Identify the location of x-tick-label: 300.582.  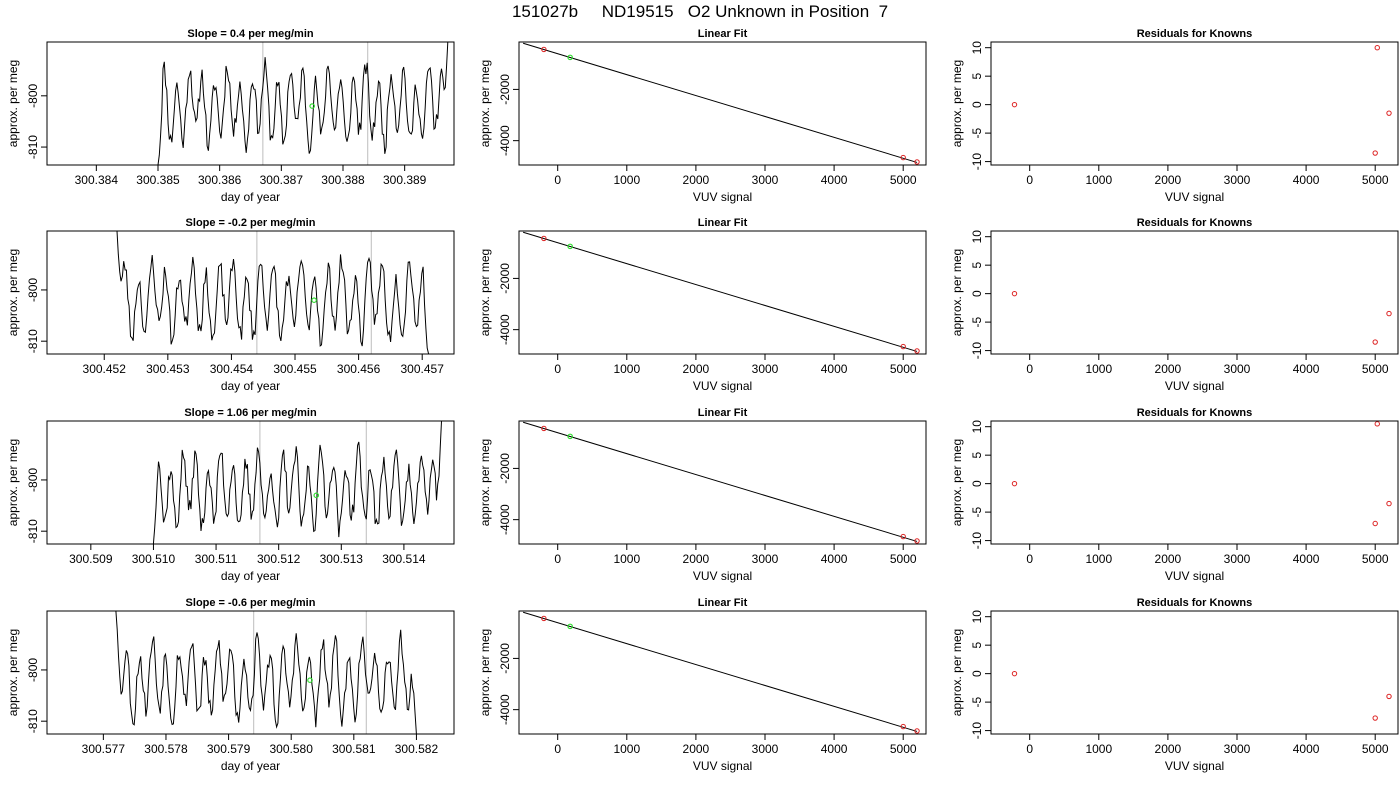
(417, 749).